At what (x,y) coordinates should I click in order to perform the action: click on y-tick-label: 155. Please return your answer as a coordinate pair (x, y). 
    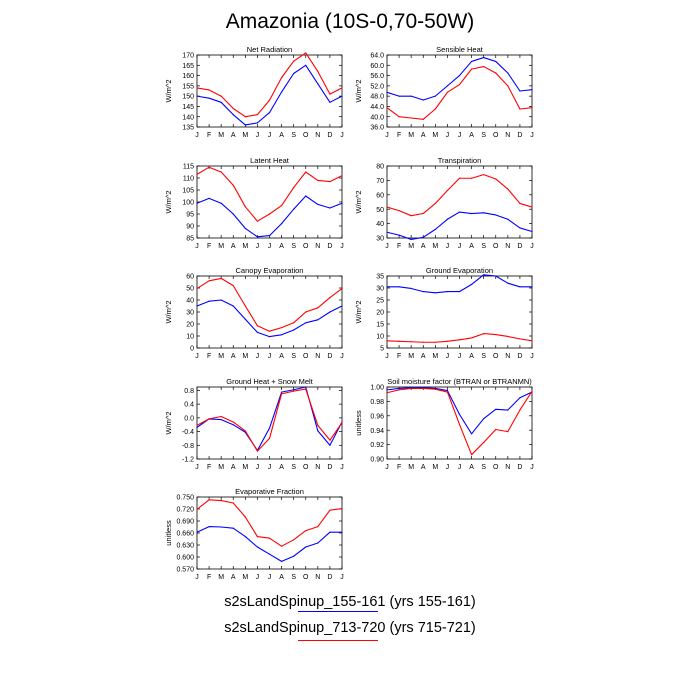
    Looking at the image, I should click on (188, 86).